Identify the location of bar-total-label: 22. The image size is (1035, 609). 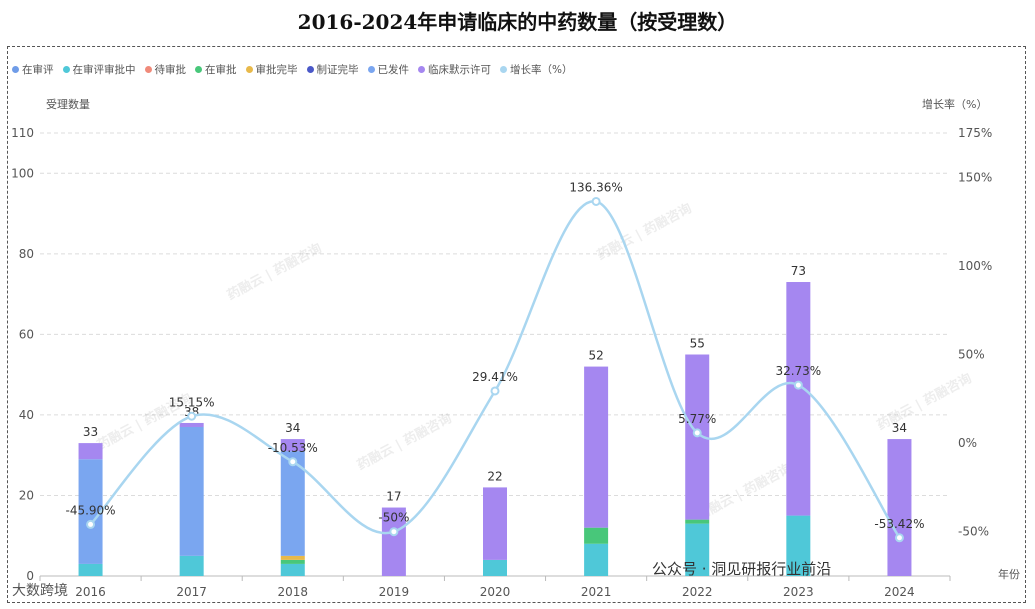
(494, 476).